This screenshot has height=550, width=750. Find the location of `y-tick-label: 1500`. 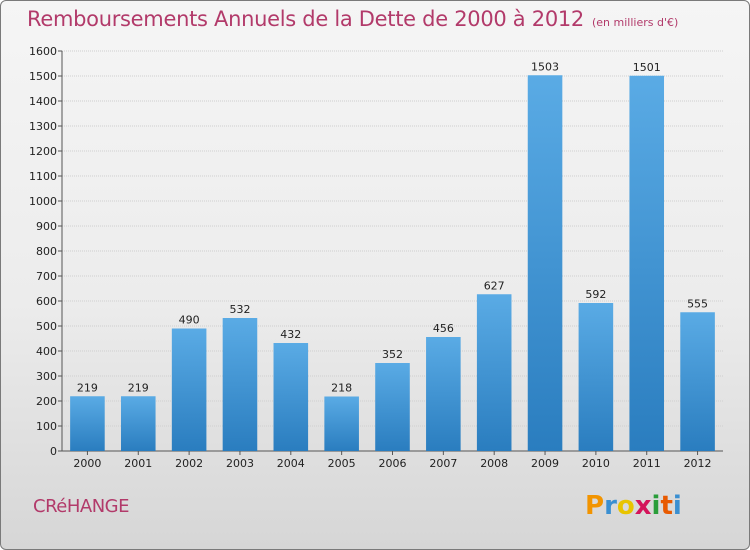

y-tick-label: 1500 is located at coordinates (43, 76).